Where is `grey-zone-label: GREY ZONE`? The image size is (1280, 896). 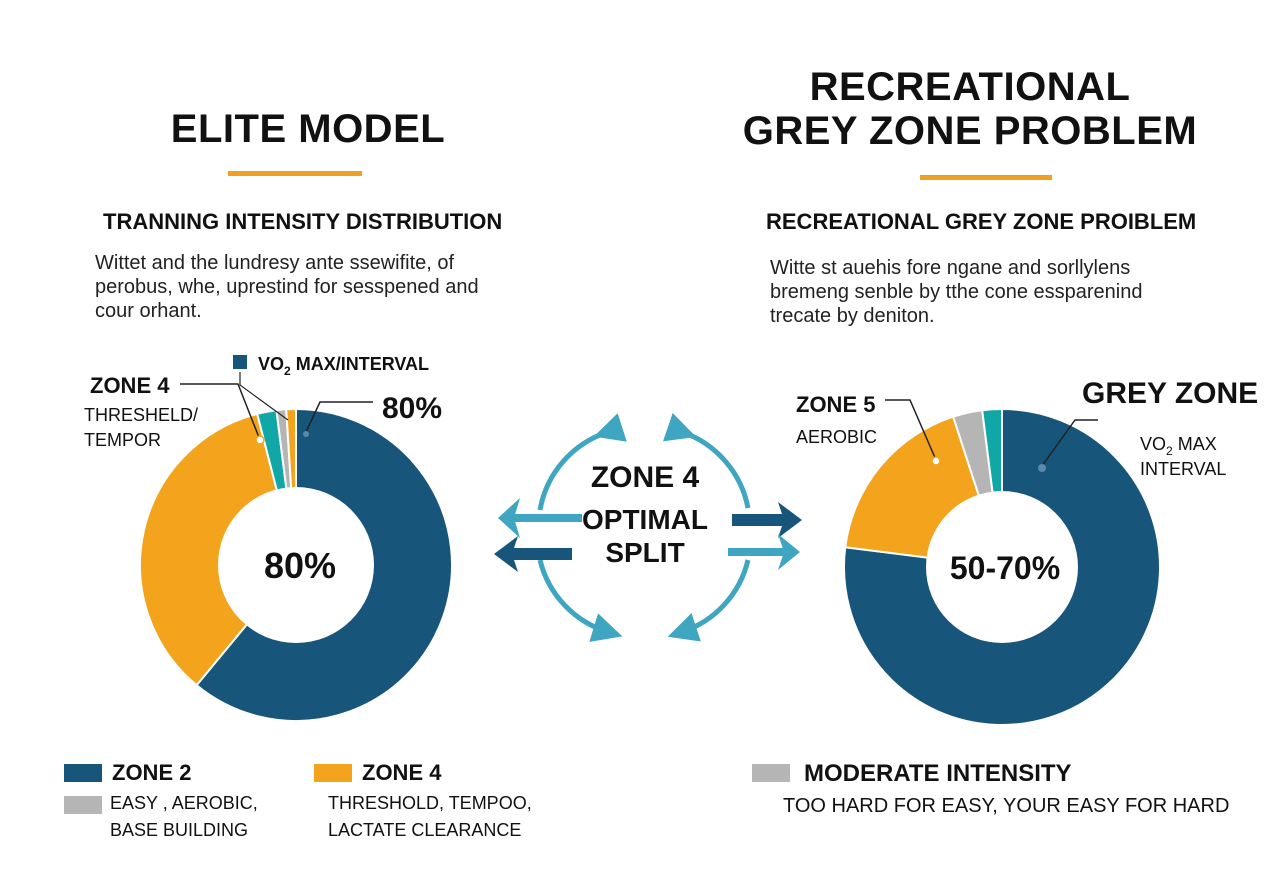
grey-zone-label: GREY ZONE is located at coordinates (1170, 393).